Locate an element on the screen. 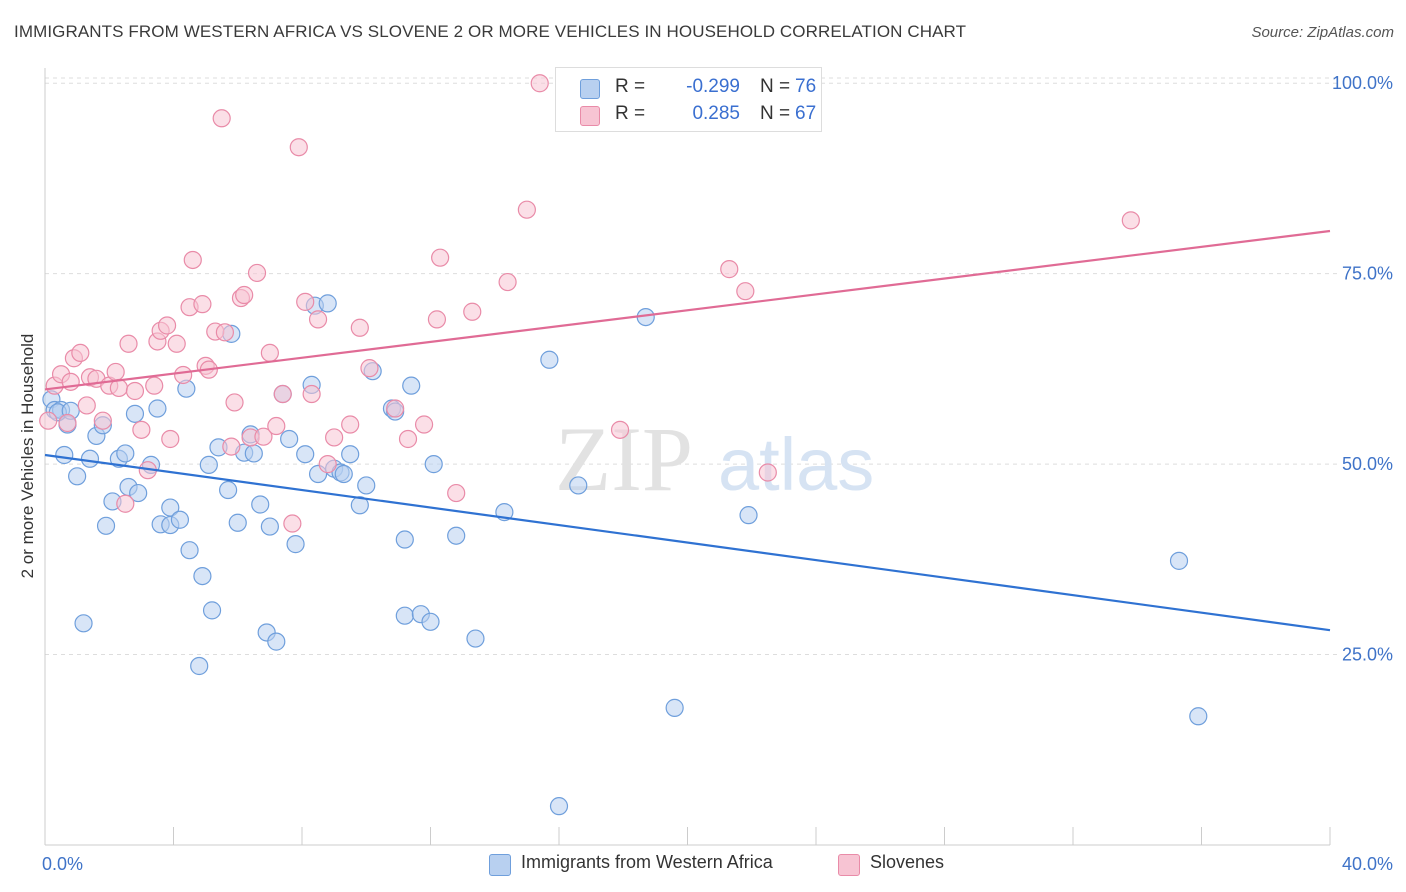 The width and height of the screenshot is (1406, 892). legend-n-value: 76 is located at coordinates (806, 86).